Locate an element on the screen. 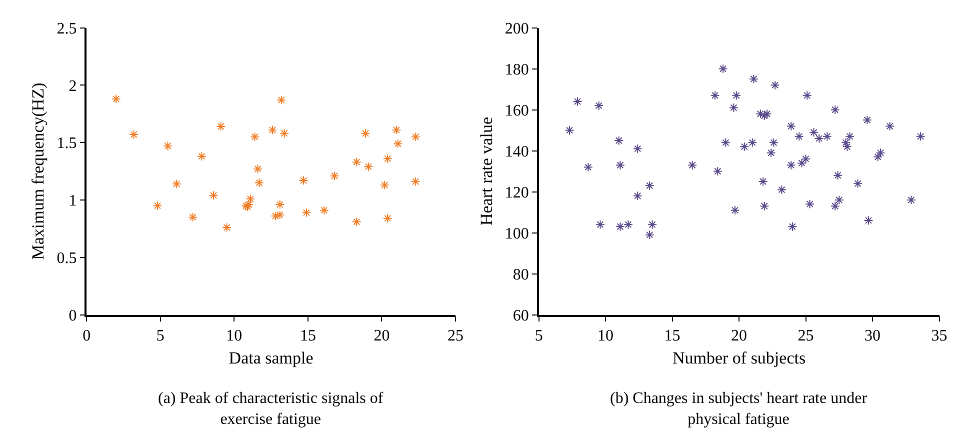 The width and height of the screenshot is (980, 444). y-tick-label: 200 is located at coordinates (516, 29).